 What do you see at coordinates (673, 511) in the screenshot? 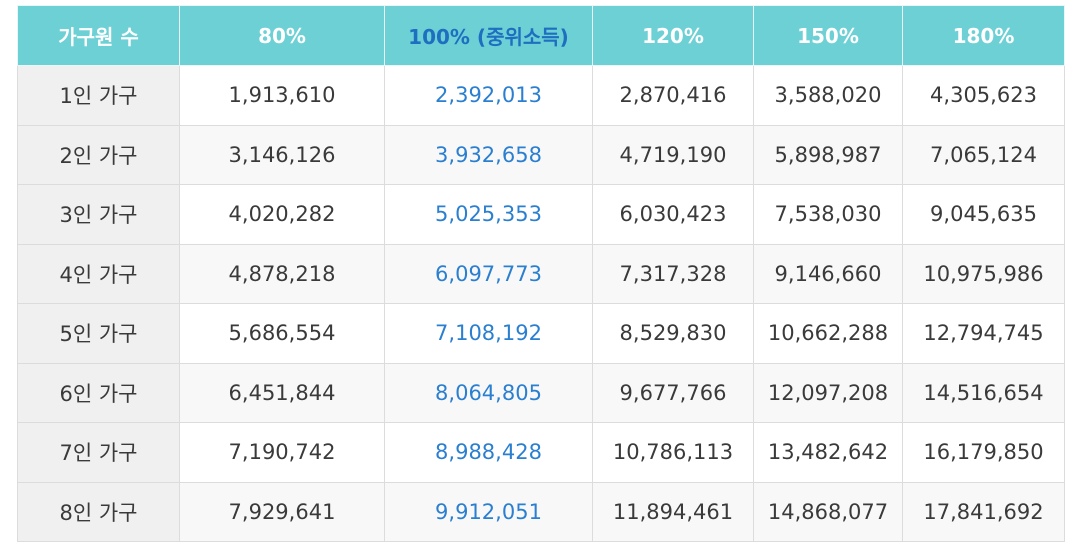
I see `table-cell: 11,894,461` at bounding box center [673, 511].